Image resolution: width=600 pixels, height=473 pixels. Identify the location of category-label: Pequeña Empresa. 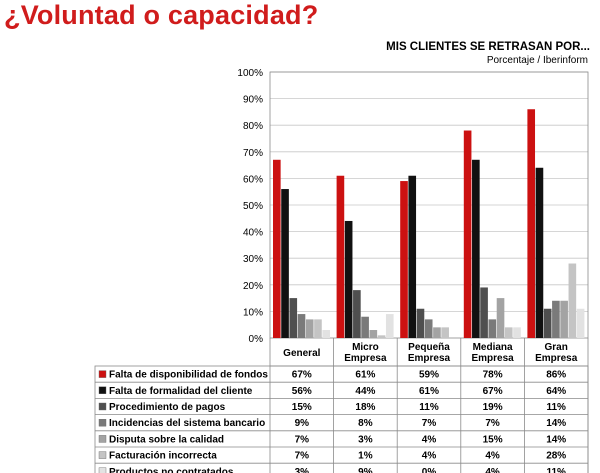
(429, 353).